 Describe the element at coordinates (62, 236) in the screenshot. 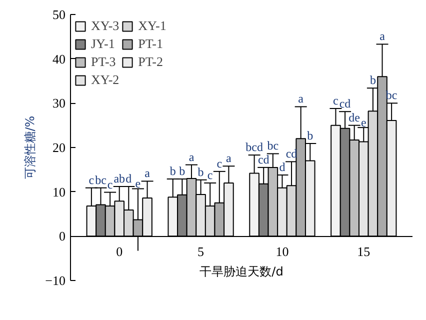

I see `y-tick-label: 0` at that location.